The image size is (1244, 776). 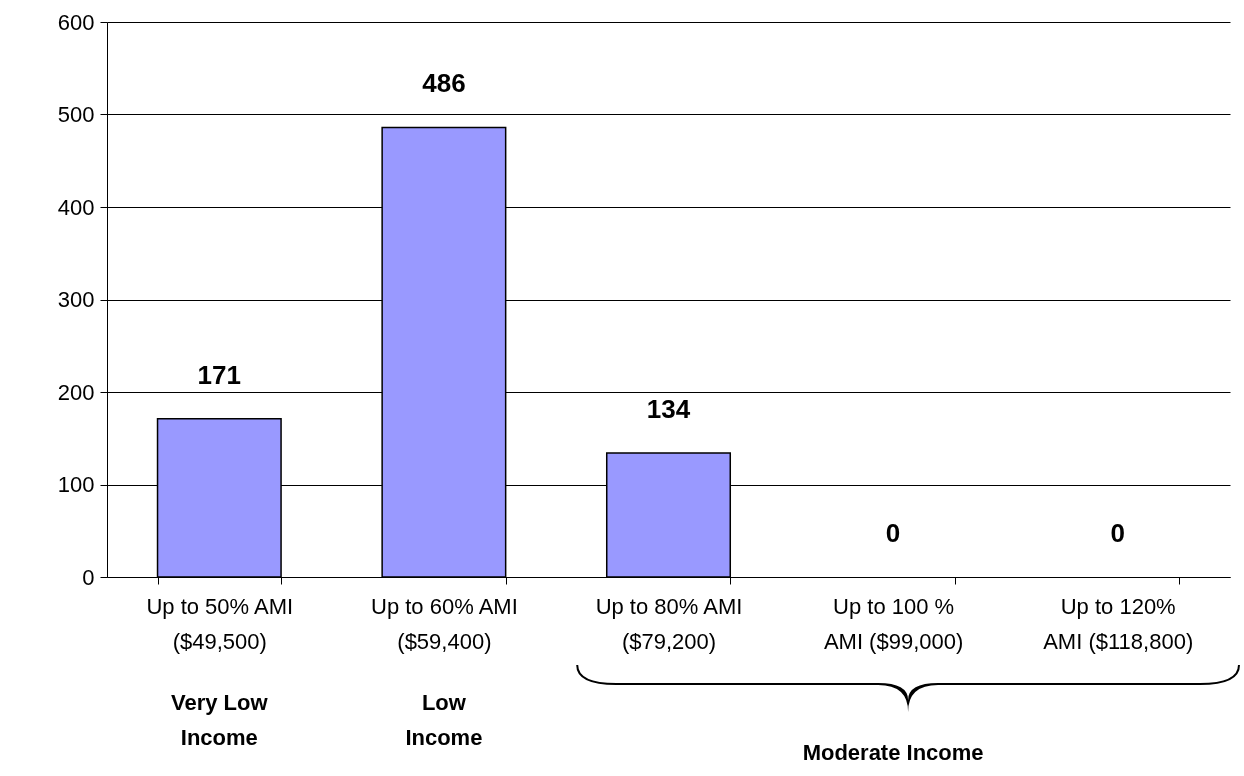 I want to click on y-tick-label: 500, so click(x=76, y=114).